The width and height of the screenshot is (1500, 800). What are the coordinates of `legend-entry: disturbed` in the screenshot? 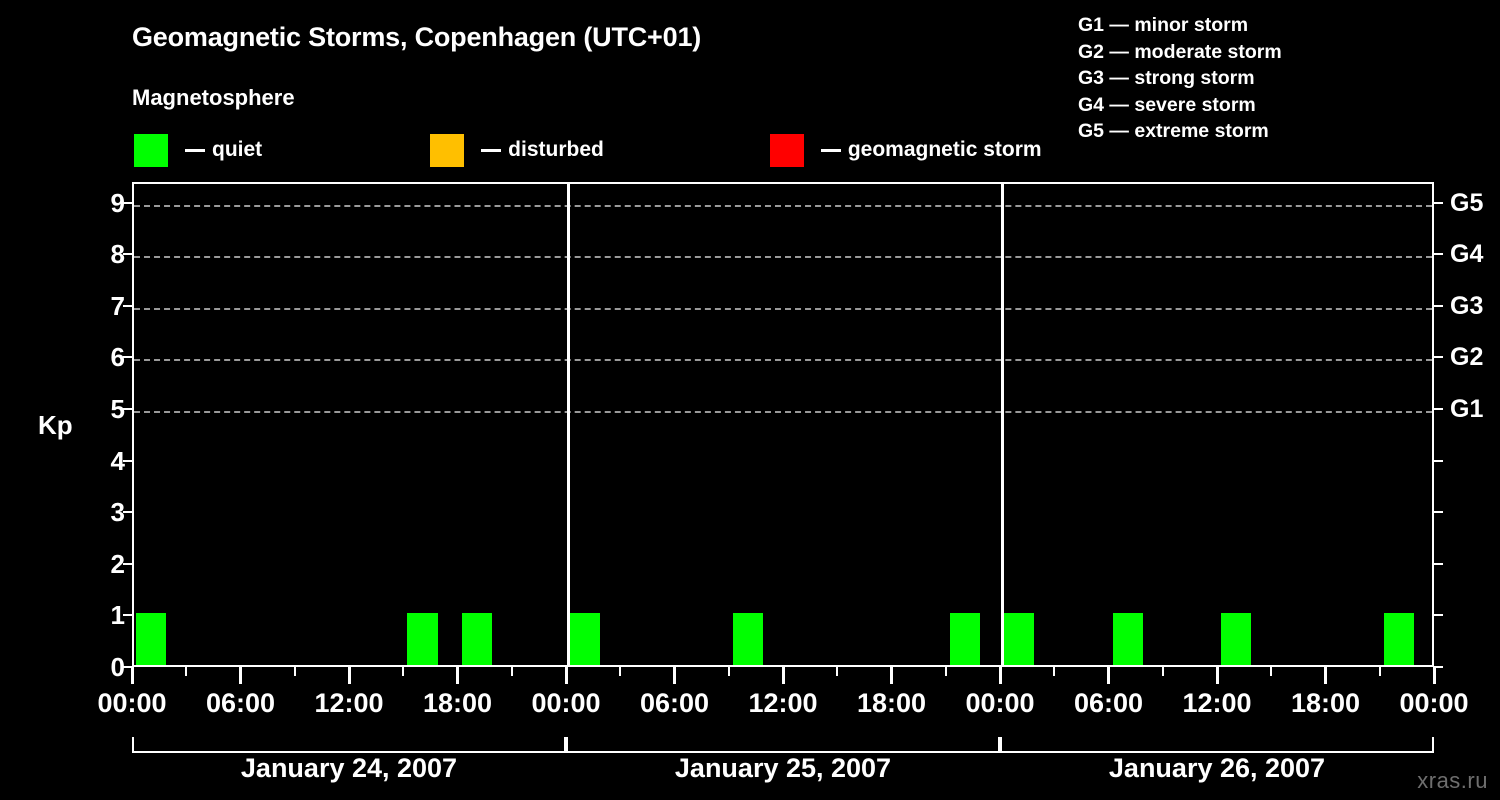 It's located at (517, 150).